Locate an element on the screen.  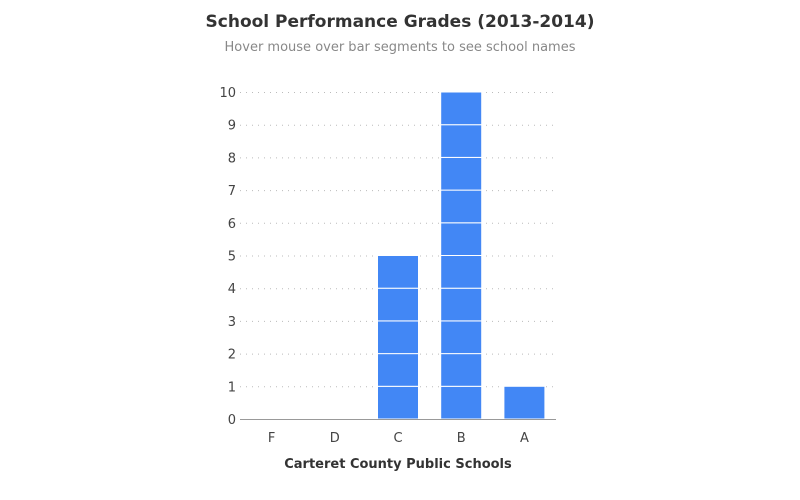
y-tick-label: 0 is located at coordinates (232, 420).